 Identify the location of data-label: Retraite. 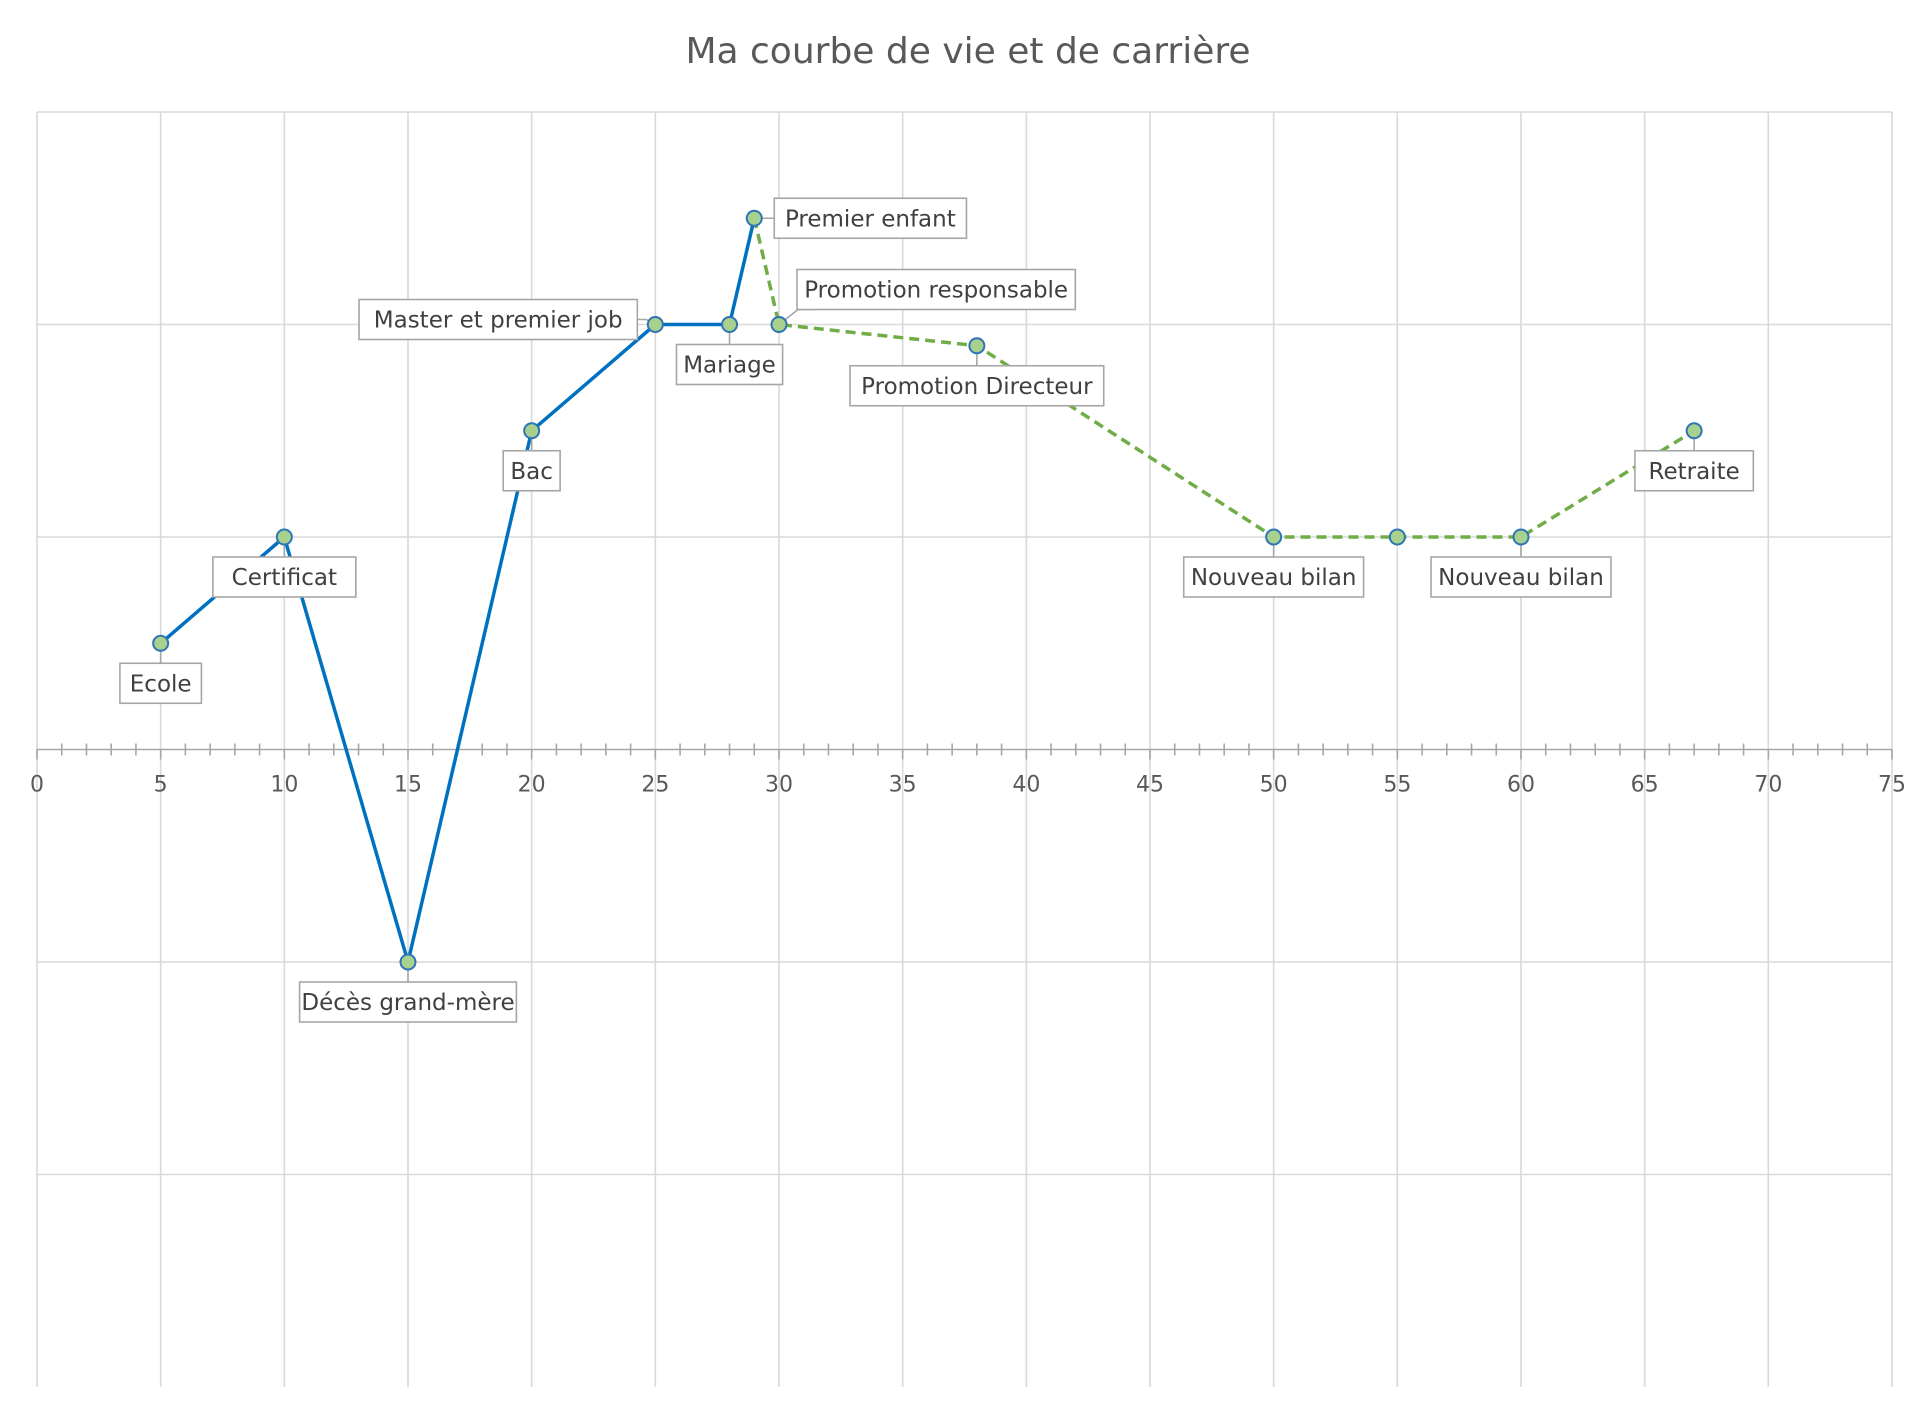
(1694, 472).